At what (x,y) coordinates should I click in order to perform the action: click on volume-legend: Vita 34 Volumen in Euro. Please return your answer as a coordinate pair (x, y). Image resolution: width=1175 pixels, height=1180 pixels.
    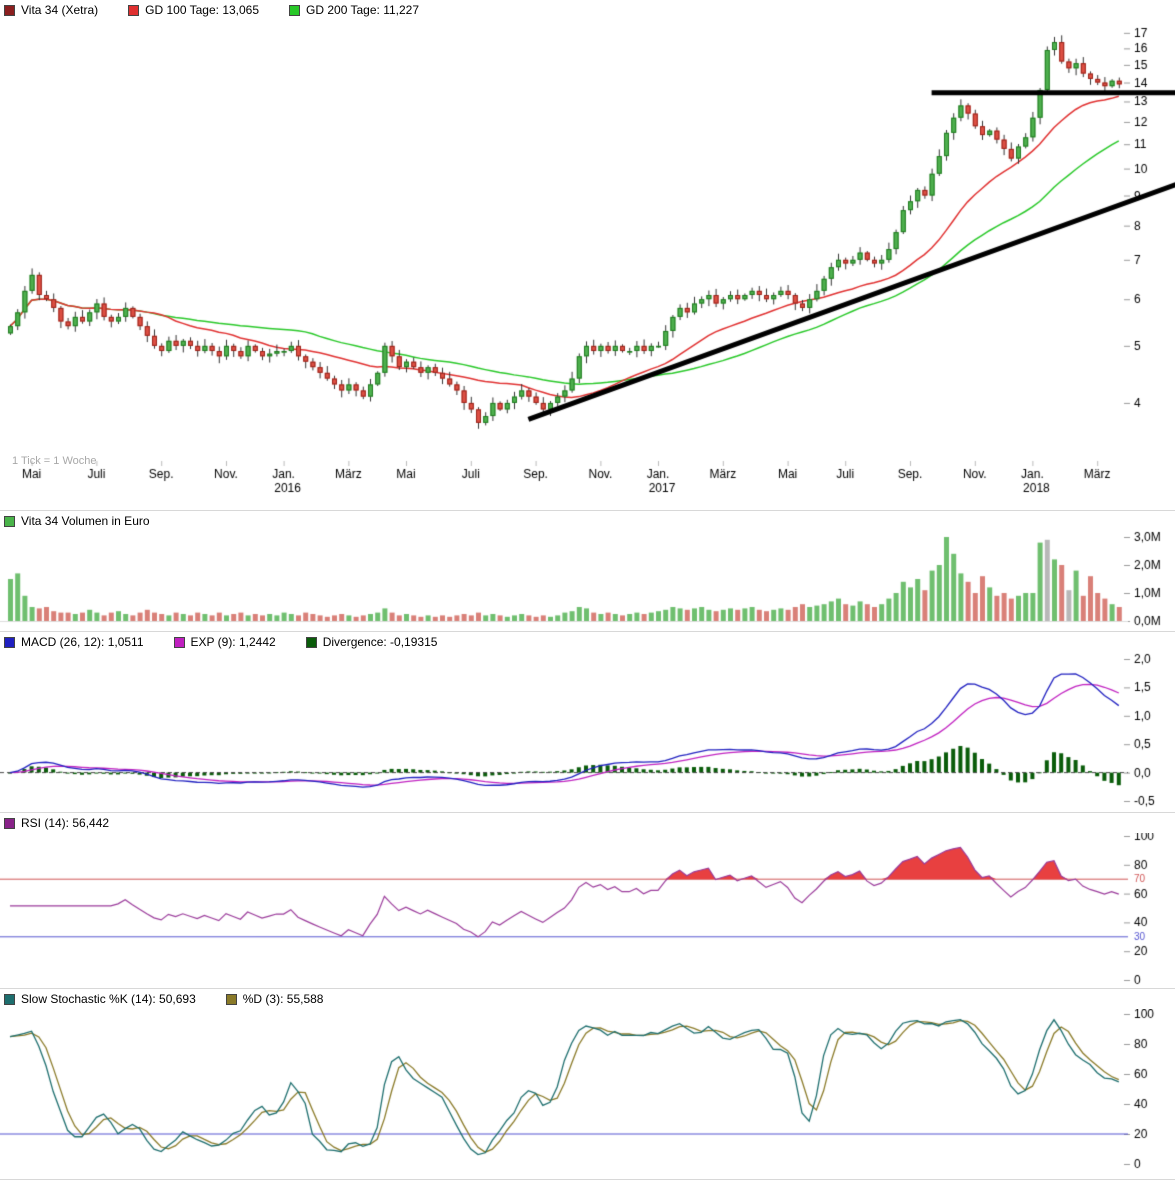
    Looking at the image, I should click on (587, 521).